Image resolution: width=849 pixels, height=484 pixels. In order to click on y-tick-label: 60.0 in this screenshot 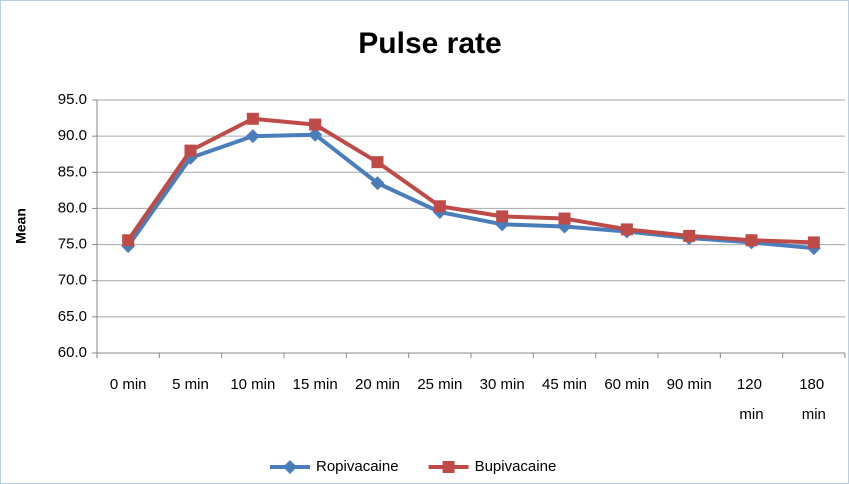, I will do `click(72, 352)`.